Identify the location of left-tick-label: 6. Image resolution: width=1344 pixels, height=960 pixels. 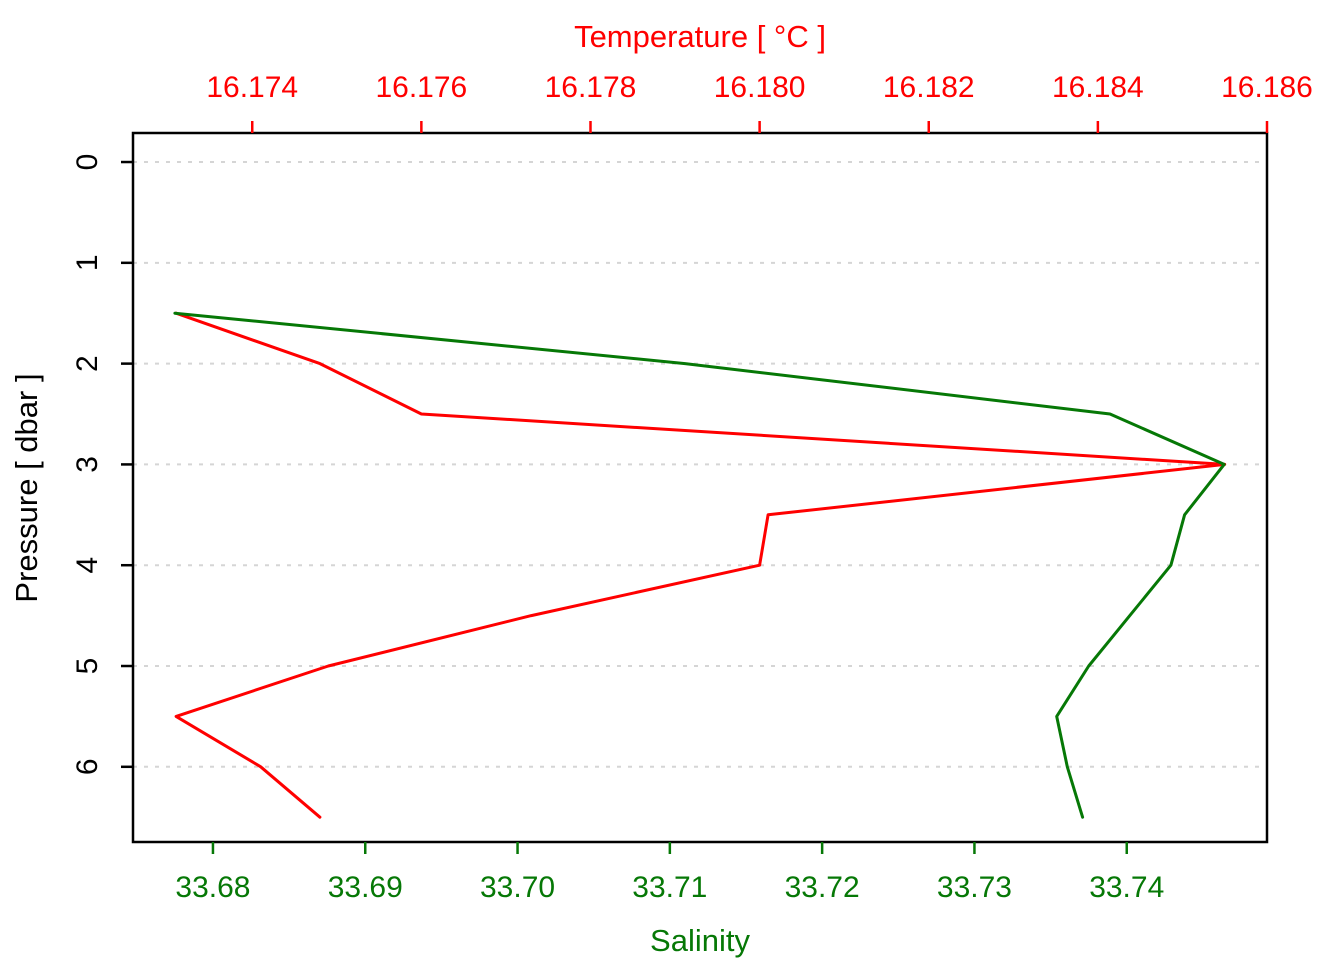
(87, 766).